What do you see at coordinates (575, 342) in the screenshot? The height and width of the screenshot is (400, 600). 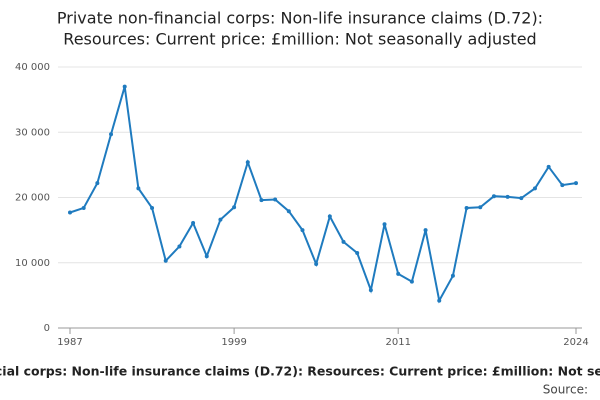 I see `x-tick-label: 2024` at bounding box center [575, 342].